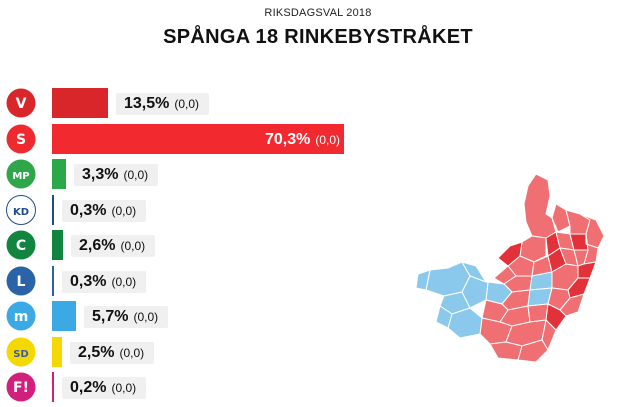 The height and width of the screenshot is (407, 636). I want to click on value-label-sd: 2,5% (0,0), so click(112, 353).